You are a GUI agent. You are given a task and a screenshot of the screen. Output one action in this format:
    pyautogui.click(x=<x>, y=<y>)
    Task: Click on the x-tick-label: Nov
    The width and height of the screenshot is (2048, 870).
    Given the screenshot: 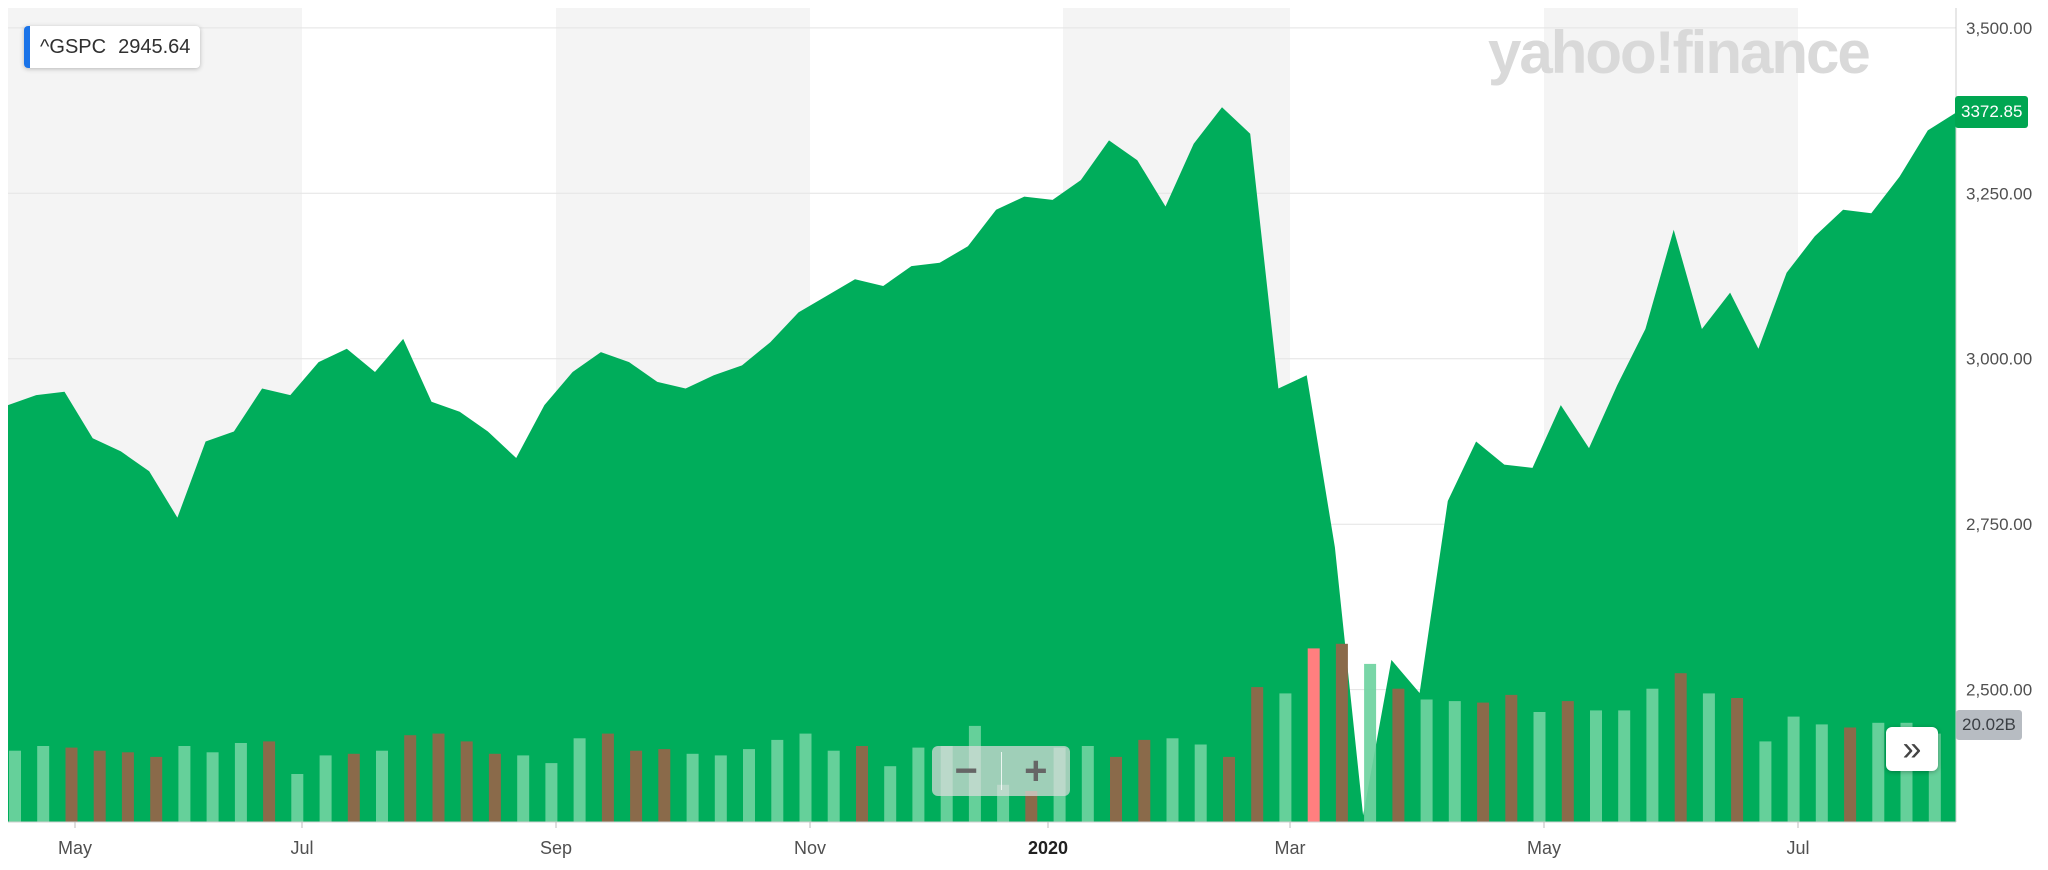 What is the action you would take?
    pyautogui.click(x=810, y=848)
    